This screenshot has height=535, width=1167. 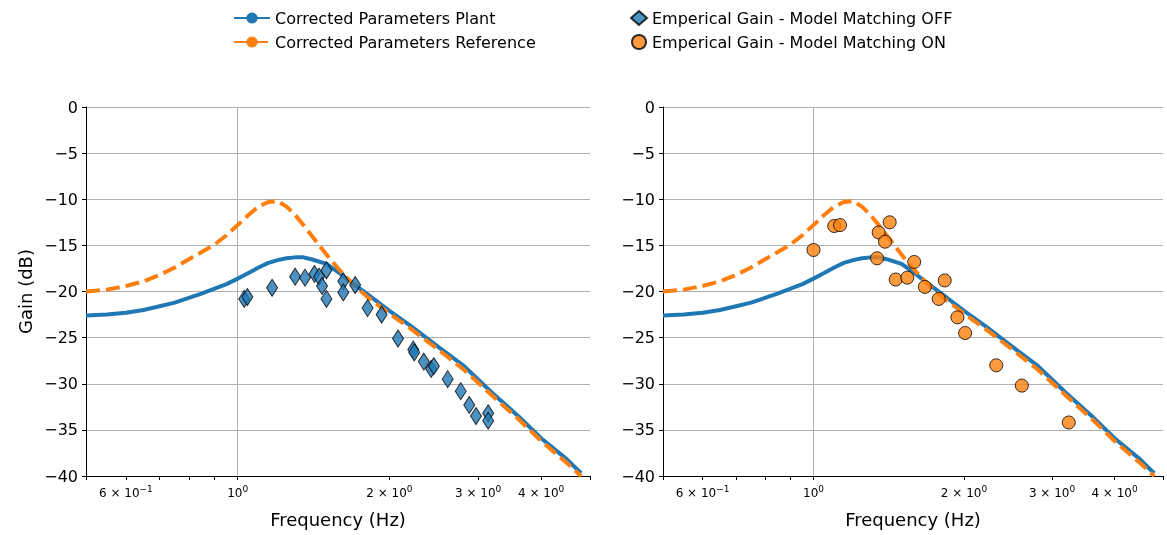 I want to click on legend-label: Emperical Gain - Model Matching OFF, so click(x=802, y=18).